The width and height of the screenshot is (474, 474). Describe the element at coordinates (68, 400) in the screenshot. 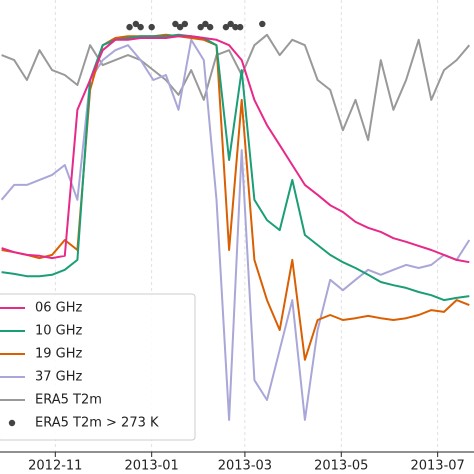

I see `legend-label: ERA5 T2m` at that location.